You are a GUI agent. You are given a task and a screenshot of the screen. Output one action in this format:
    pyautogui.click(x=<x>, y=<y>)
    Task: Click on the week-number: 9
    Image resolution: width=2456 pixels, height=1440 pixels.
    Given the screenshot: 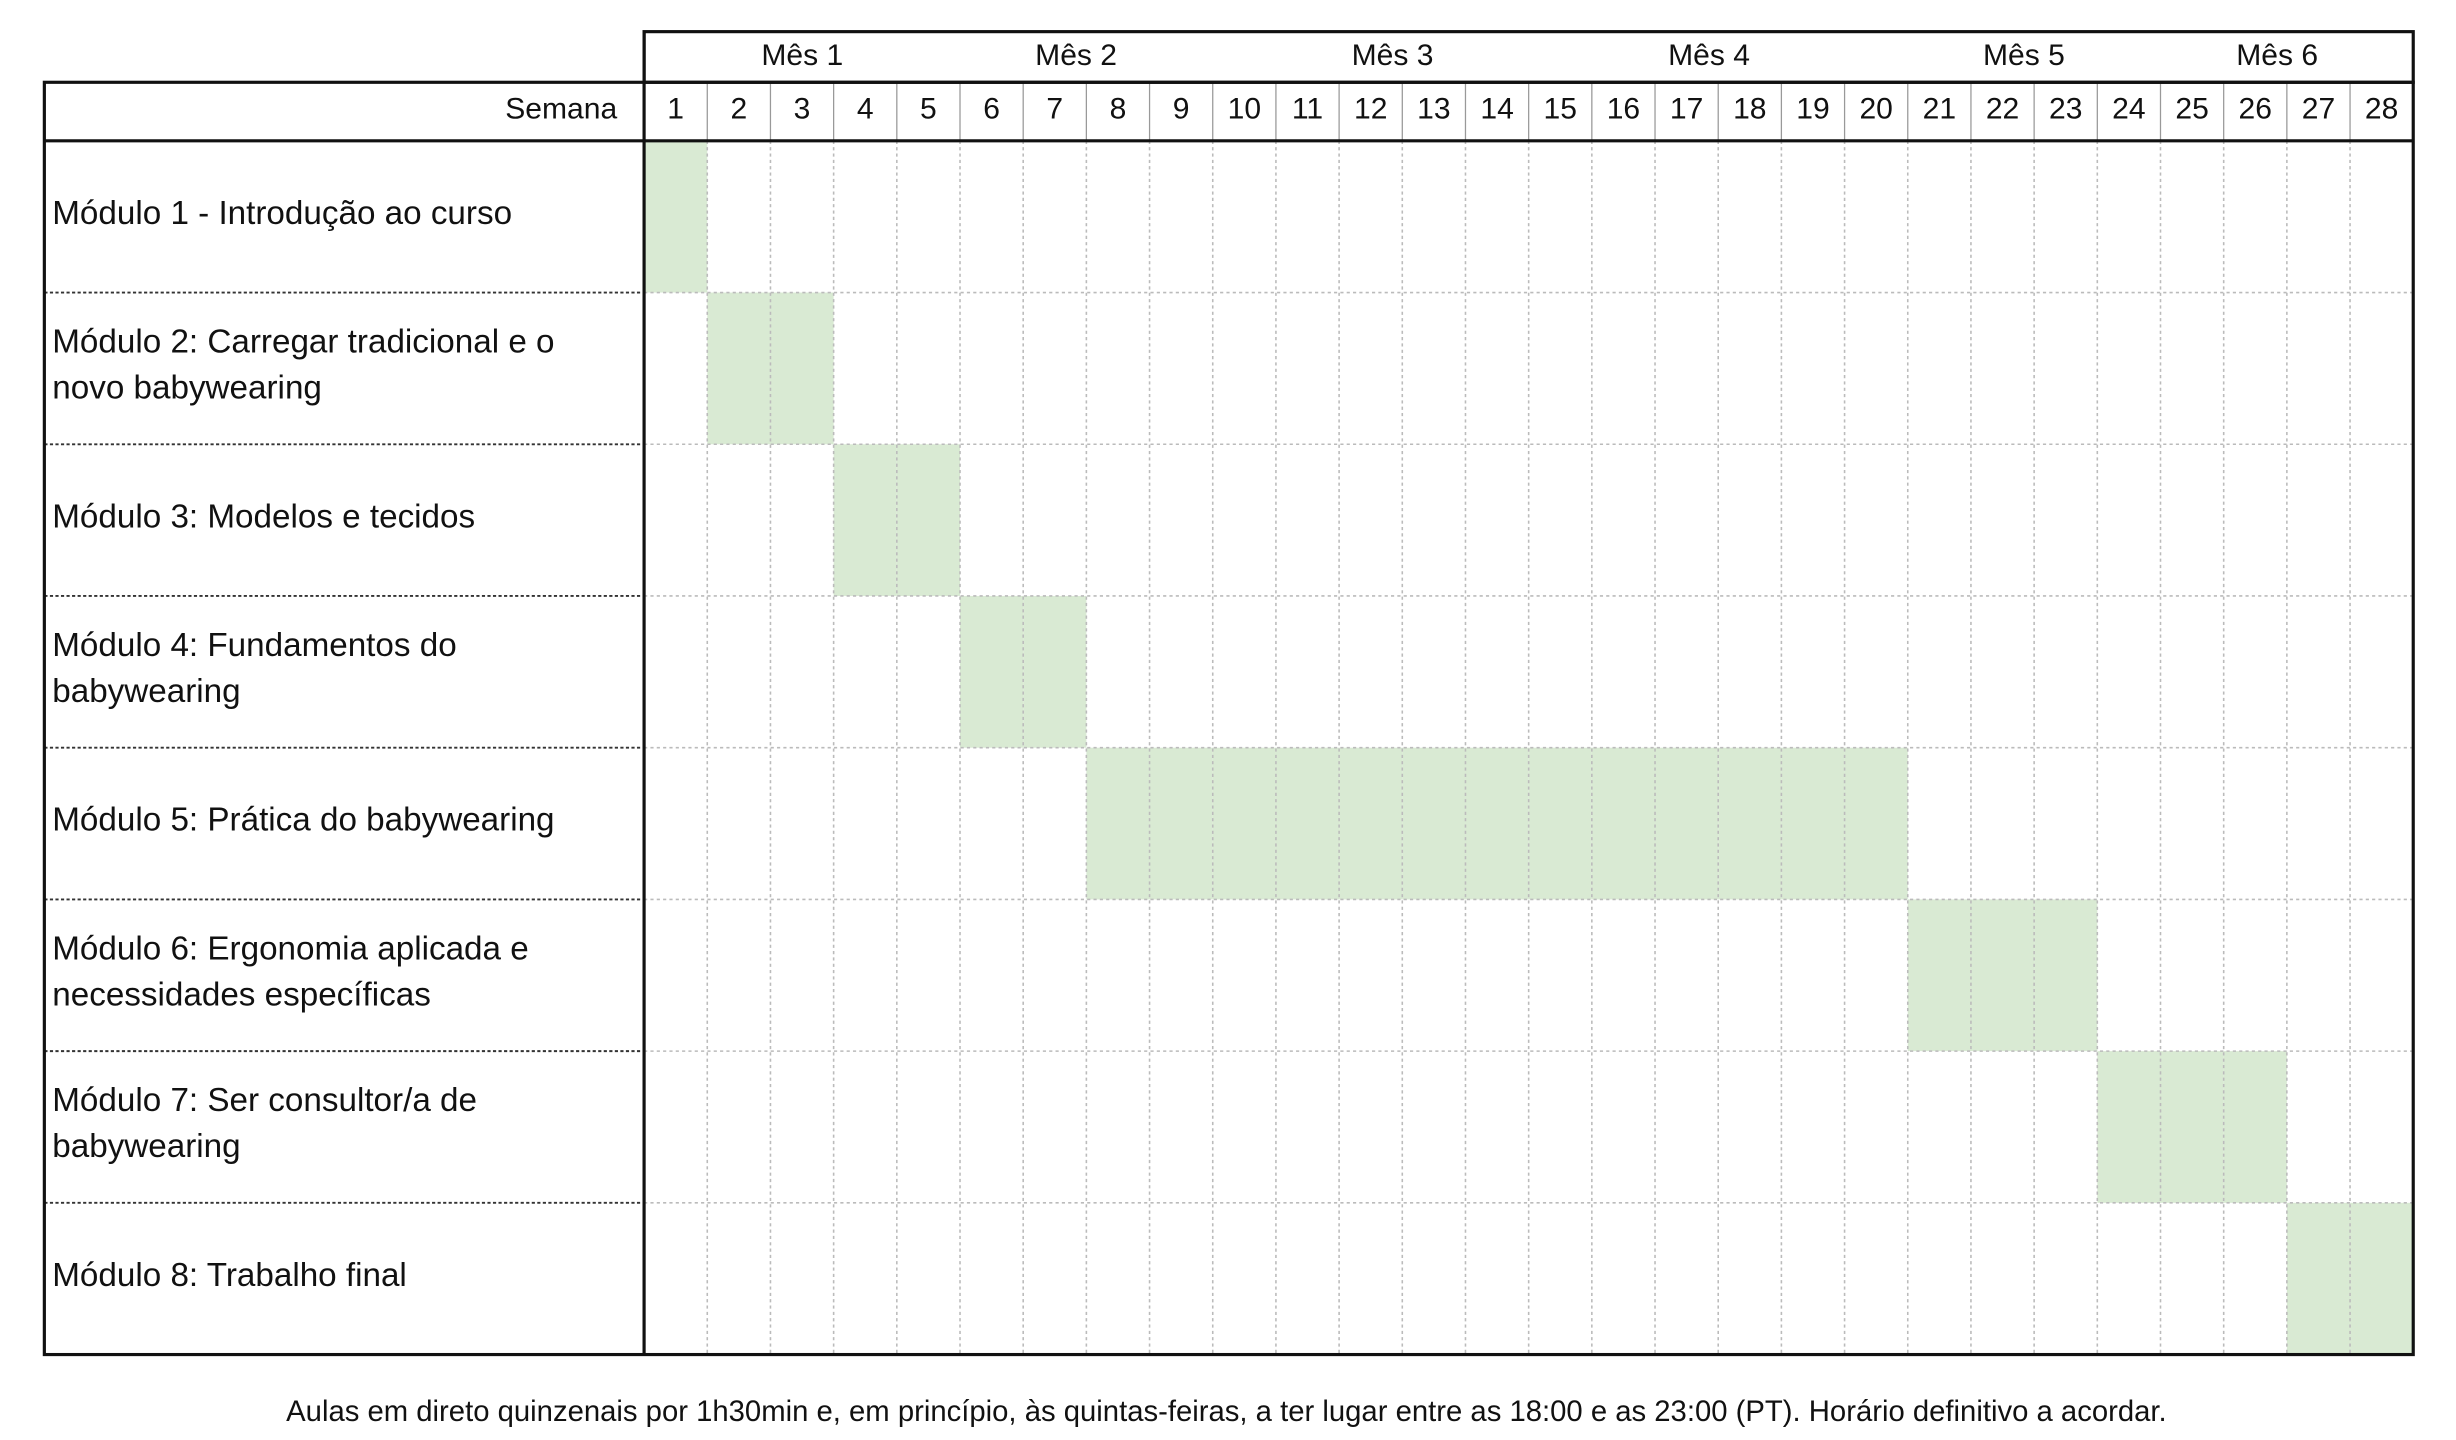 What is the action you would take?
    pyautogui.click(x=1181, y=109)
    